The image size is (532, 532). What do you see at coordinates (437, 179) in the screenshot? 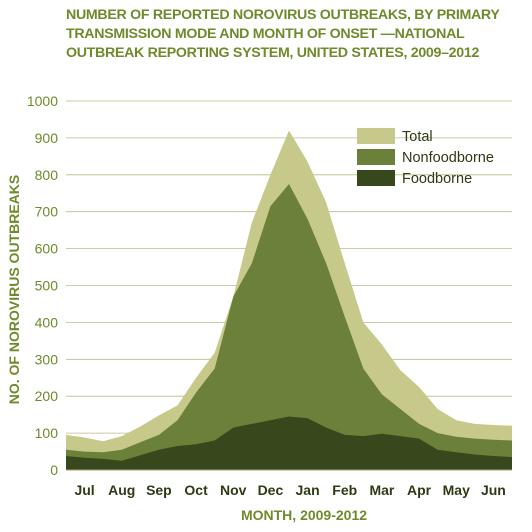
I see `legend-label-foodborne: Foodborne` at bounding box center [437, 179].